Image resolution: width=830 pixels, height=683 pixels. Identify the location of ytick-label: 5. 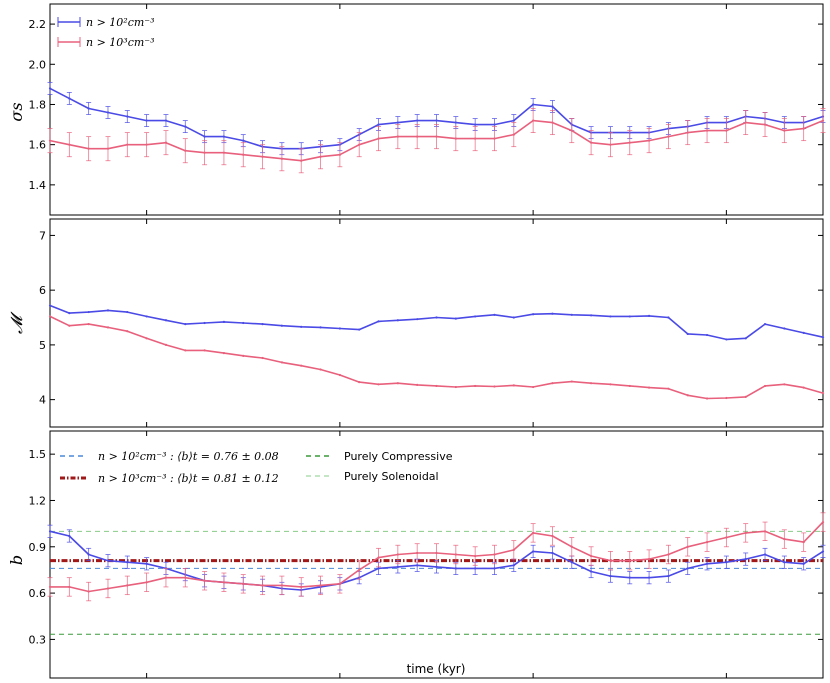
(42, 345).